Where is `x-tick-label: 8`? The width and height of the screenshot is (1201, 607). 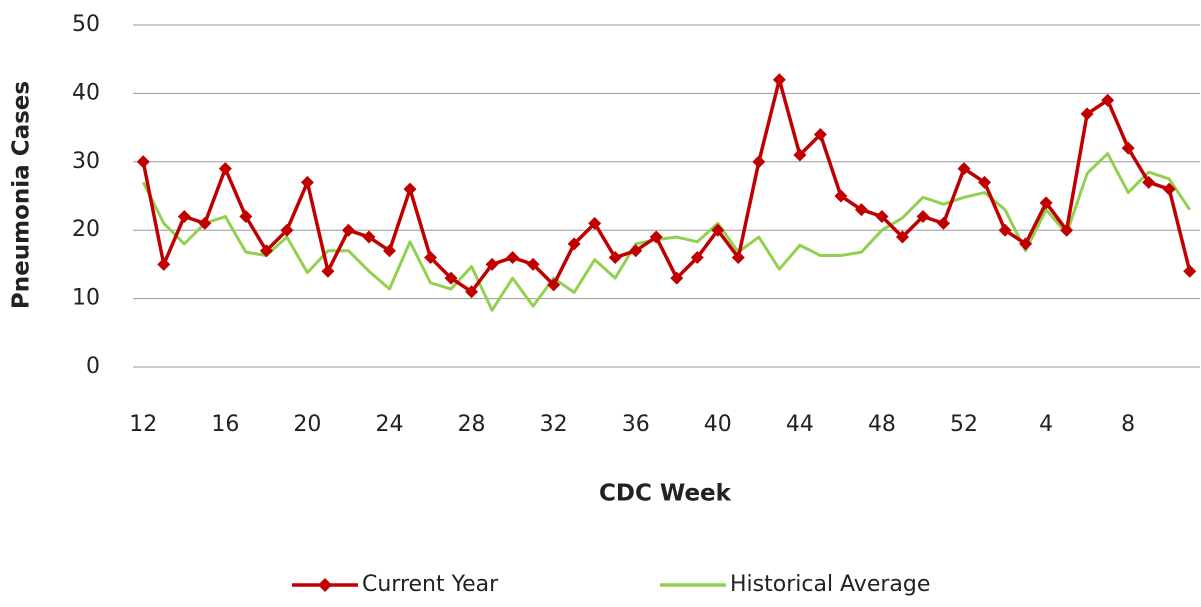 x-tick-label: 8 is located at coordinates (1128, 424).